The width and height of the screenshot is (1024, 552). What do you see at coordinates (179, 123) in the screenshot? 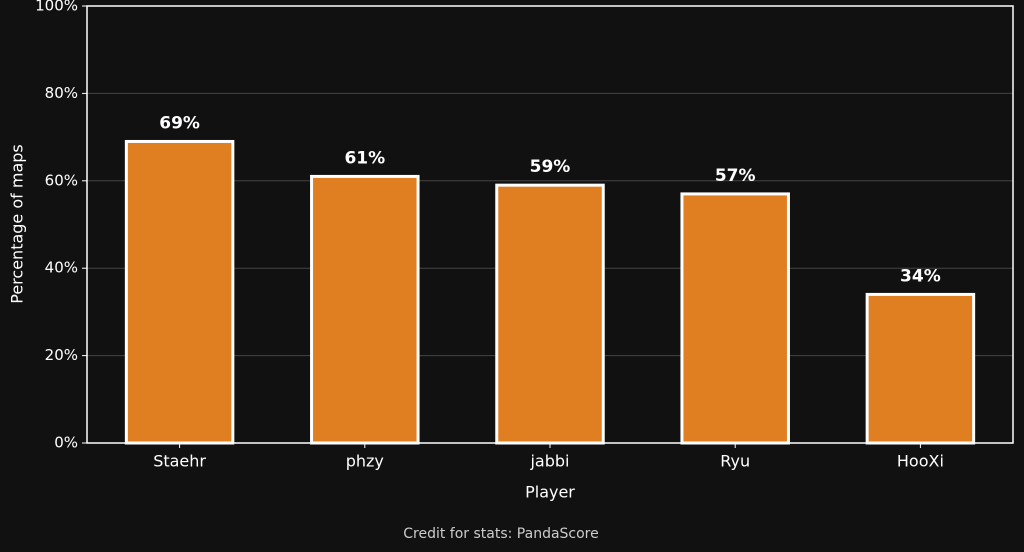
I see `data-label: 69%` at bounding box center [179, 123].